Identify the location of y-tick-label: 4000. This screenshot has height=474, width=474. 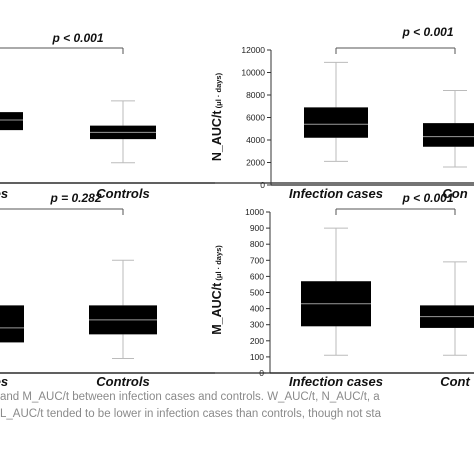
(255, 140).